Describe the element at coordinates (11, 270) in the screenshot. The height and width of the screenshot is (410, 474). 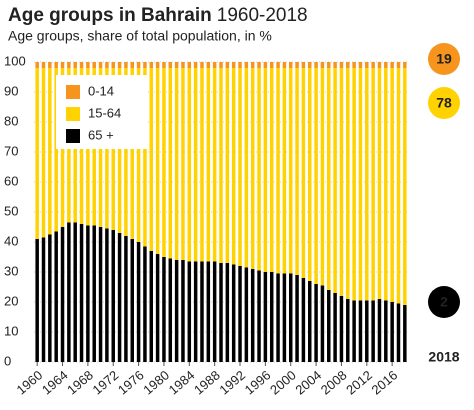
I see `y-tick-label: 30` at that location.